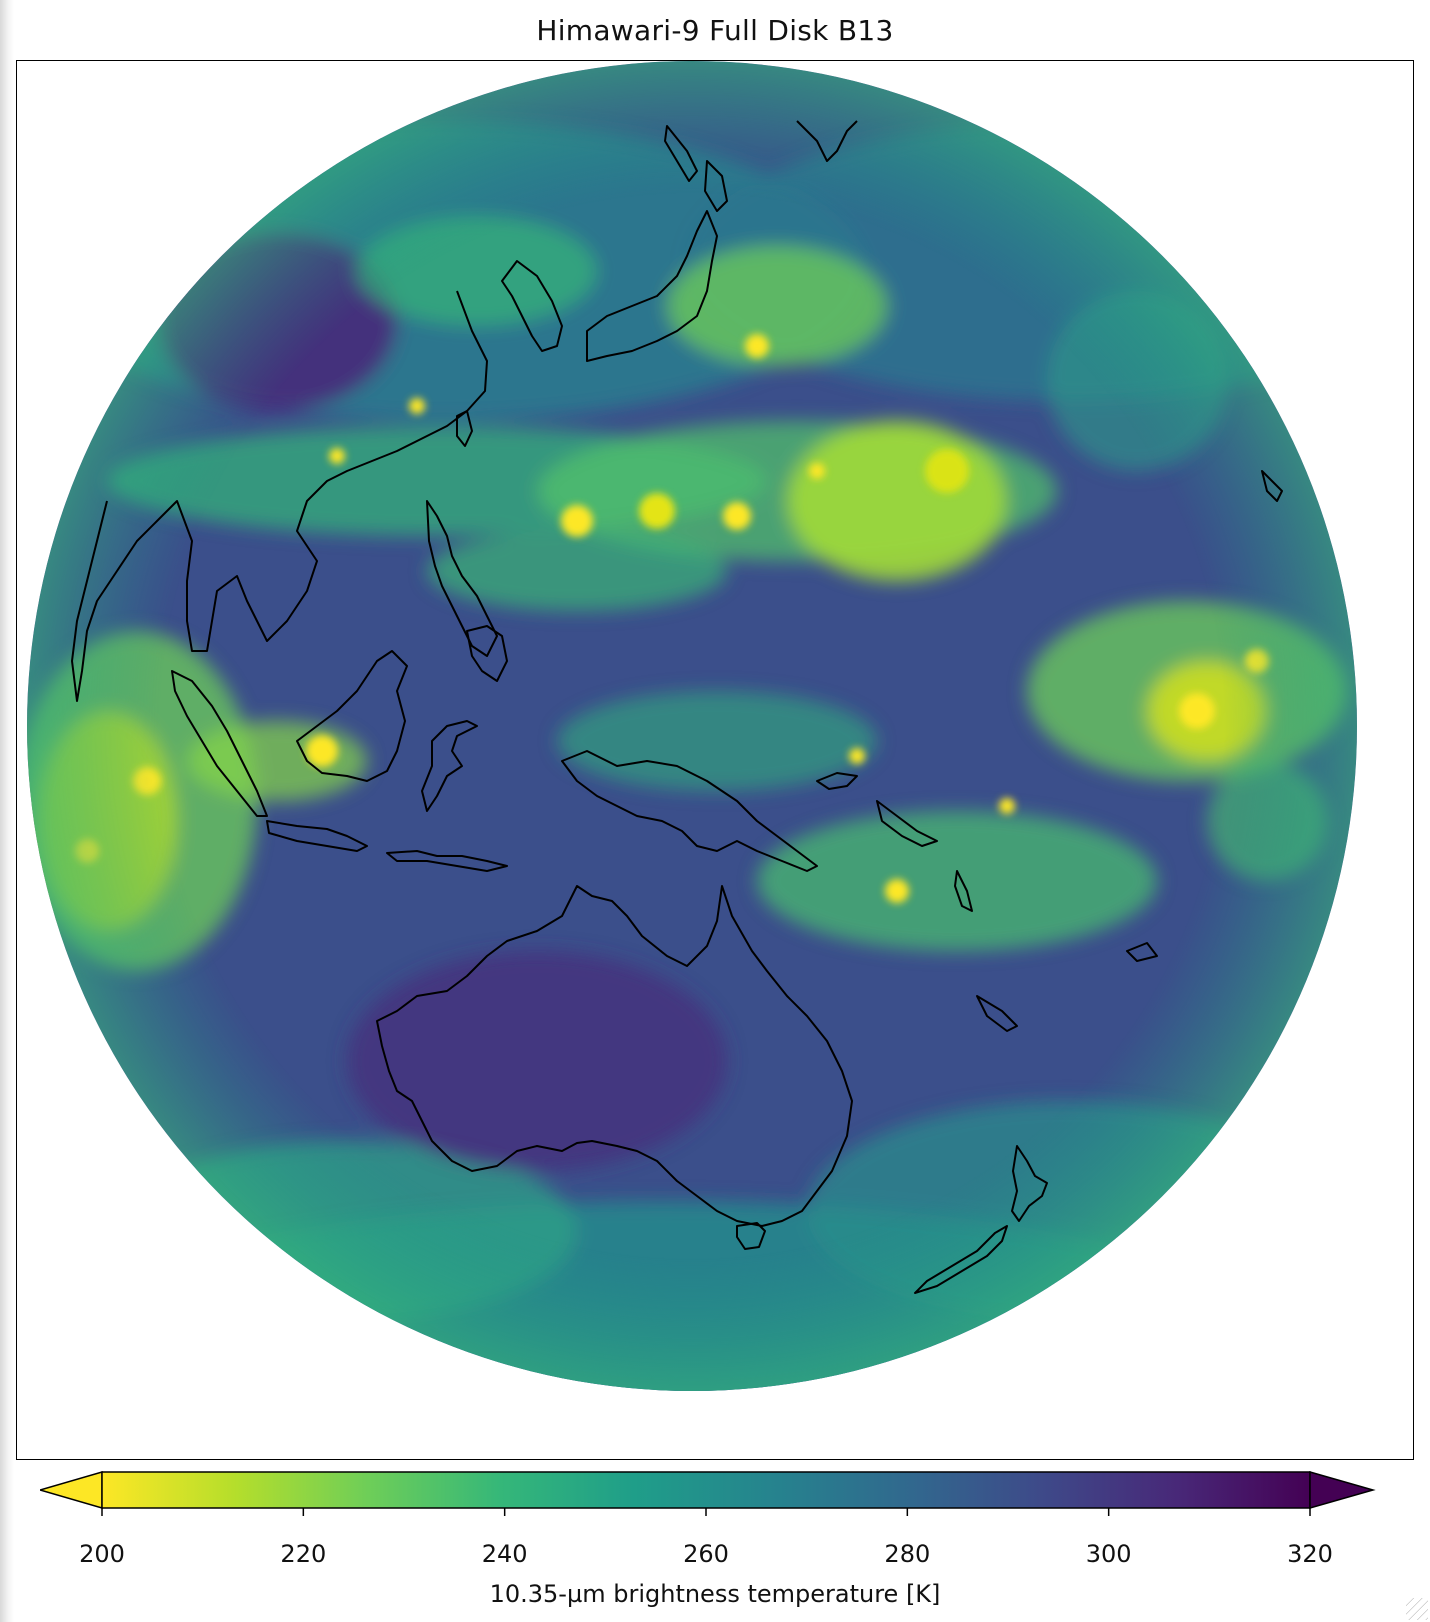  I want to click on coastline-sulawesi, so click(449, 766).